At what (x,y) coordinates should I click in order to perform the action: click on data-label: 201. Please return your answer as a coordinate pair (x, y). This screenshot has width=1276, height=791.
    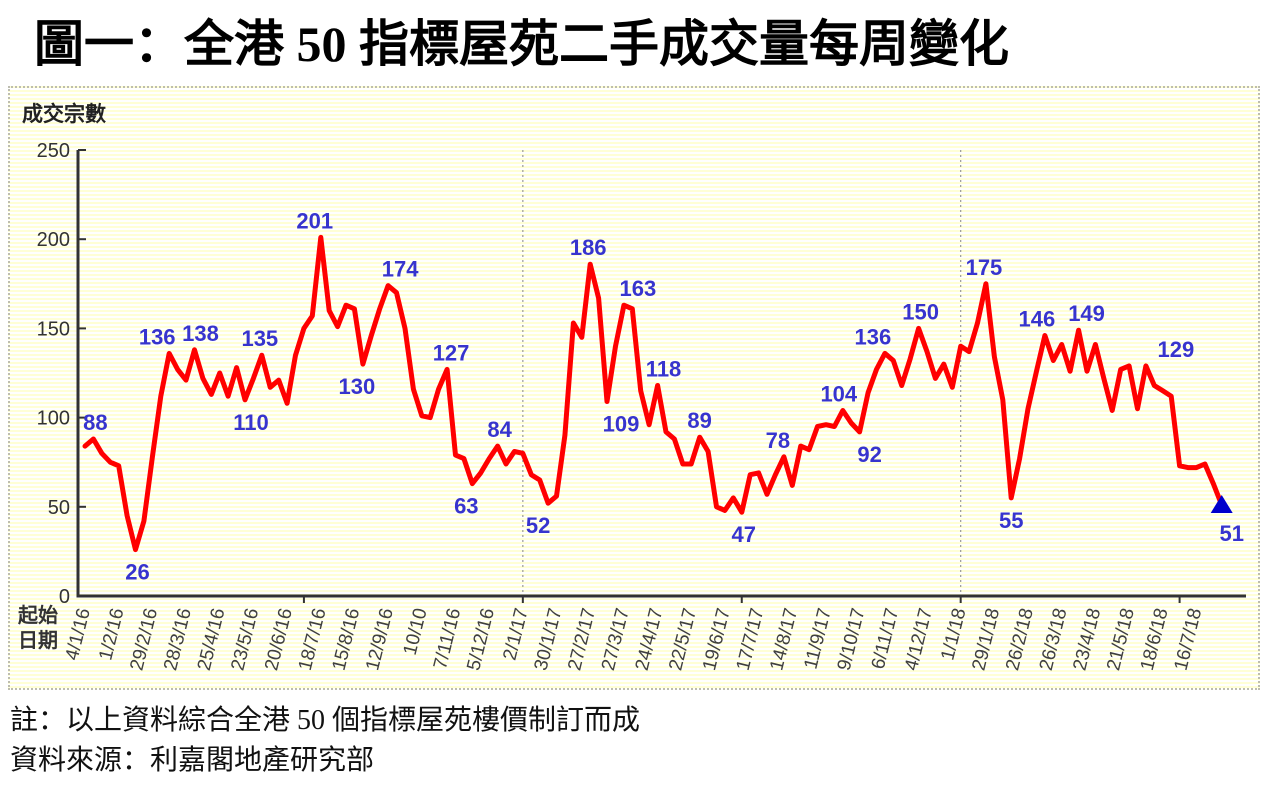
    Looking at the image, I should click on (314, 220).